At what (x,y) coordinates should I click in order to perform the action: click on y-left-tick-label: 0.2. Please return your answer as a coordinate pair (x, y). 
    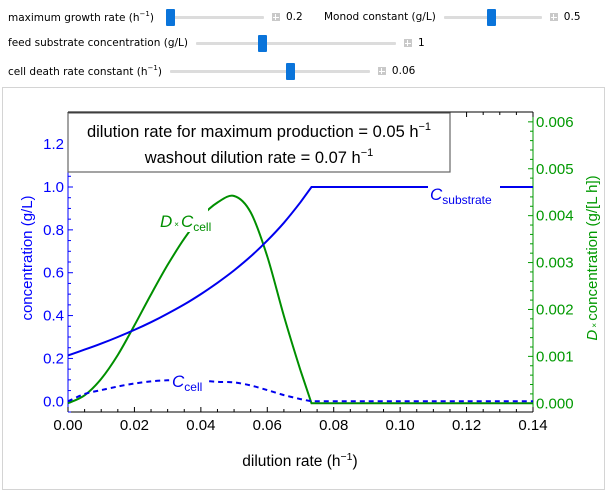
    Looking at the image, I should click on (53, 358).